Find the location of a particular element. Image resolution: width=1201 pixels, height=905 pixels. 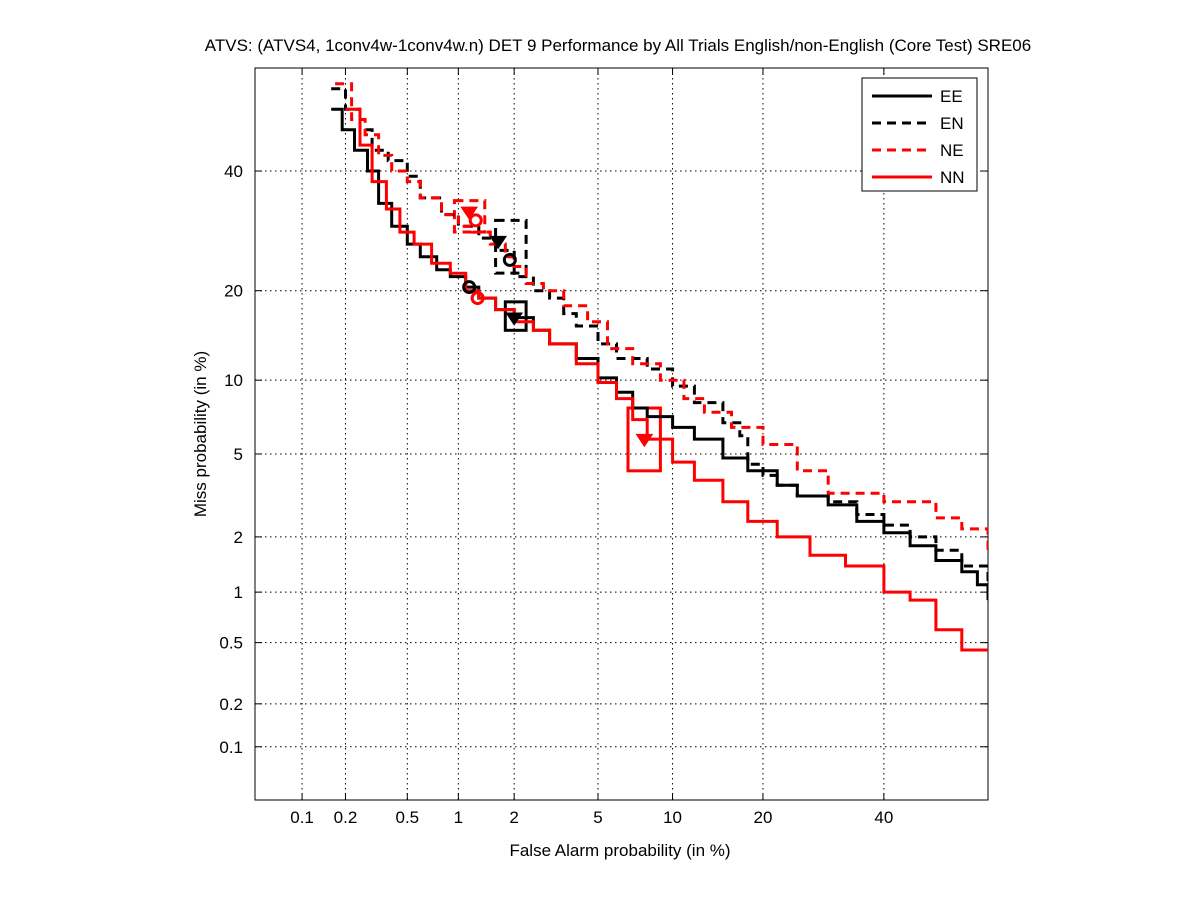

x-tick-label: 10 is located at coordinates (672, 817).